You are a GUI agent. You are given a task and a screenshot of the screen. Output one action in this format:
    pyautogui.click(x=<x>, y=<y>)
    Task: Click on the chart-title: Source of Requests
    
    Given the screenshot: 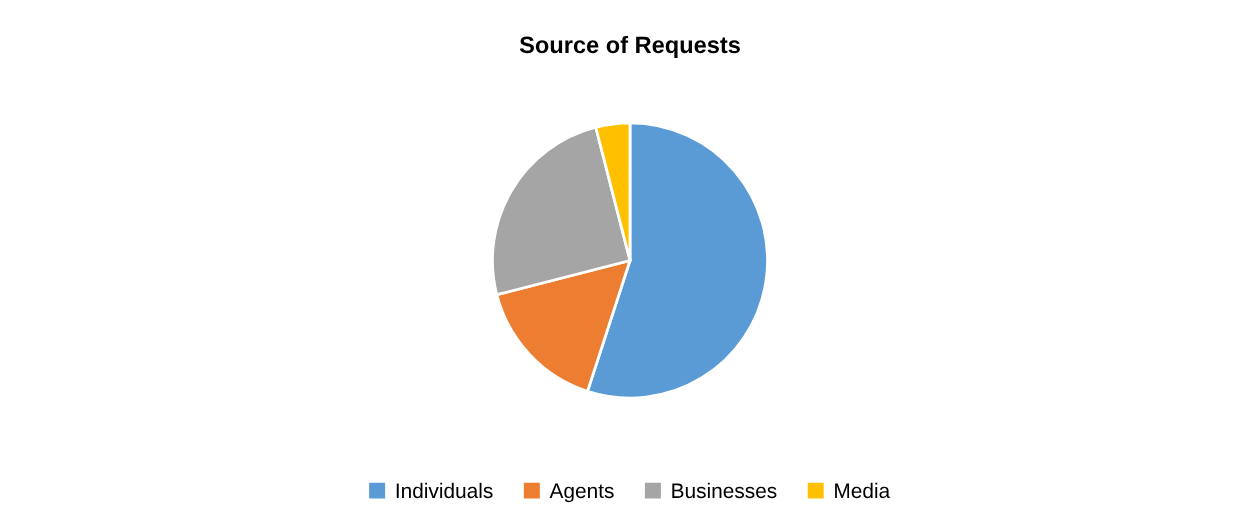 What is the action you would take?
    pyautogui.click(x=629, y=46)
    